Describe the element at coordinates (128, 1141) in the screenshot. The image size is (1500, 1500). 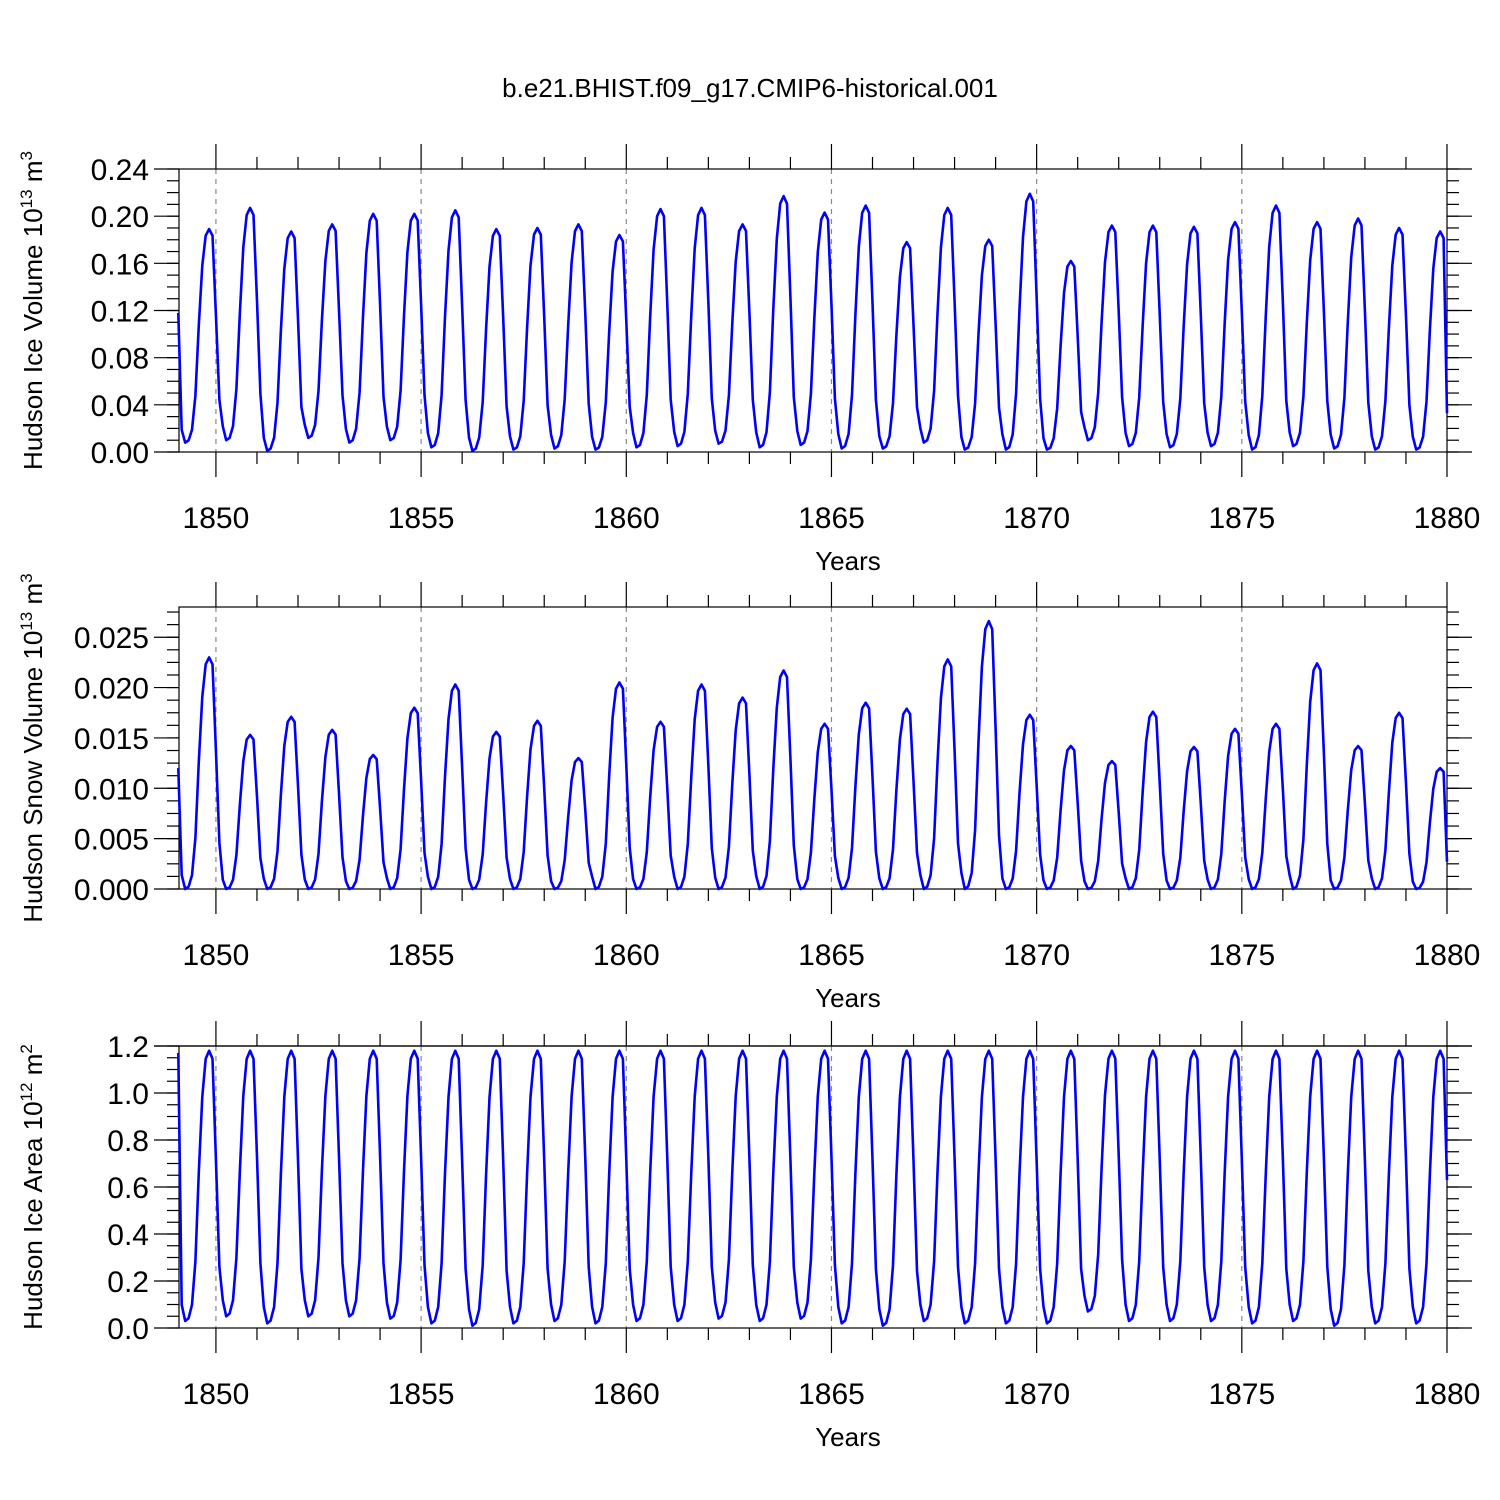
I see `y-tick-label: 0.8` at that location.